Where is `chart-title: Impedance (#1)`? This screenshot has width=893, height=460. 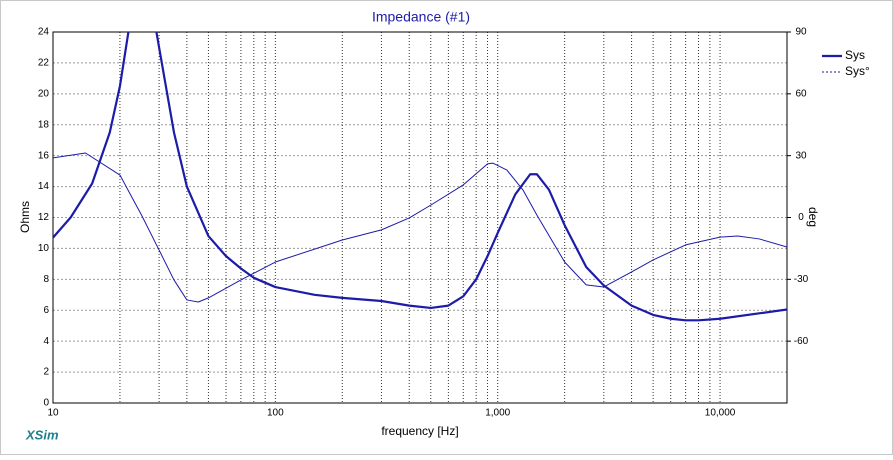 chart-title: Impedance (#1) is located at coordinates (421, 17).